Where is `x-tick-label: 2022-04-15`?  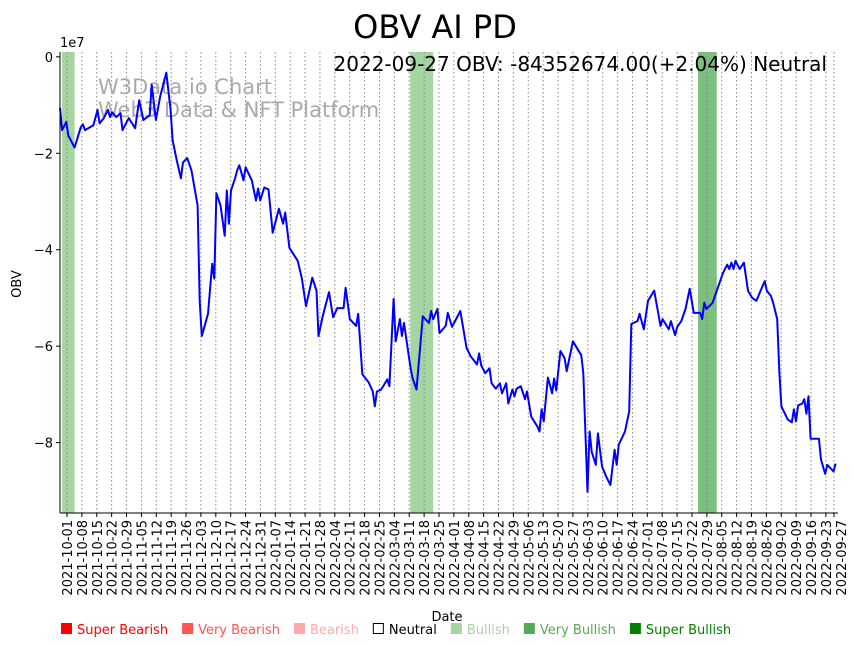 x-tick-label: 2022-04-15 is located at coordinates (485, 558).